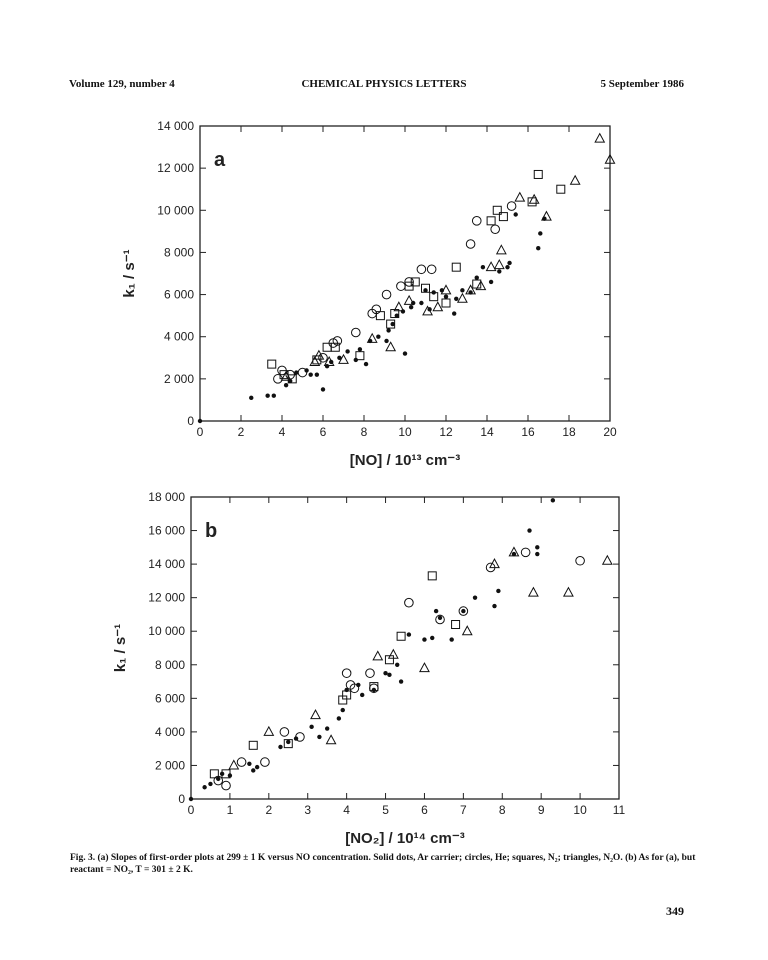 Image resolution: width=768 pixels, height=960 pixels. What do you see at coordinates (166, 497) in the screenshot?
I see `y-tick-label: 18 000` at bounding box center [166, 497].